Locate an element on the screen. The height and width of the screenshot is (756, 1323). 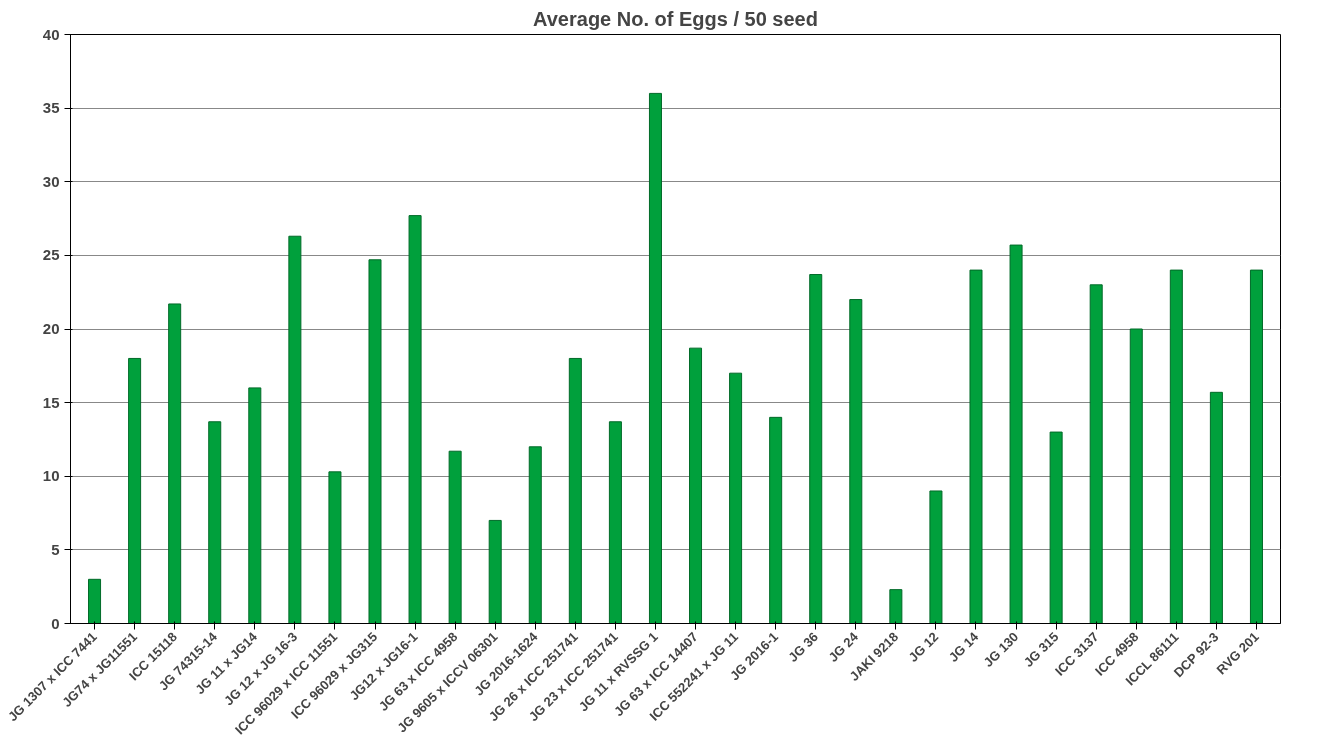
y-tick-label: 0 is located at coordinates (55, 623).